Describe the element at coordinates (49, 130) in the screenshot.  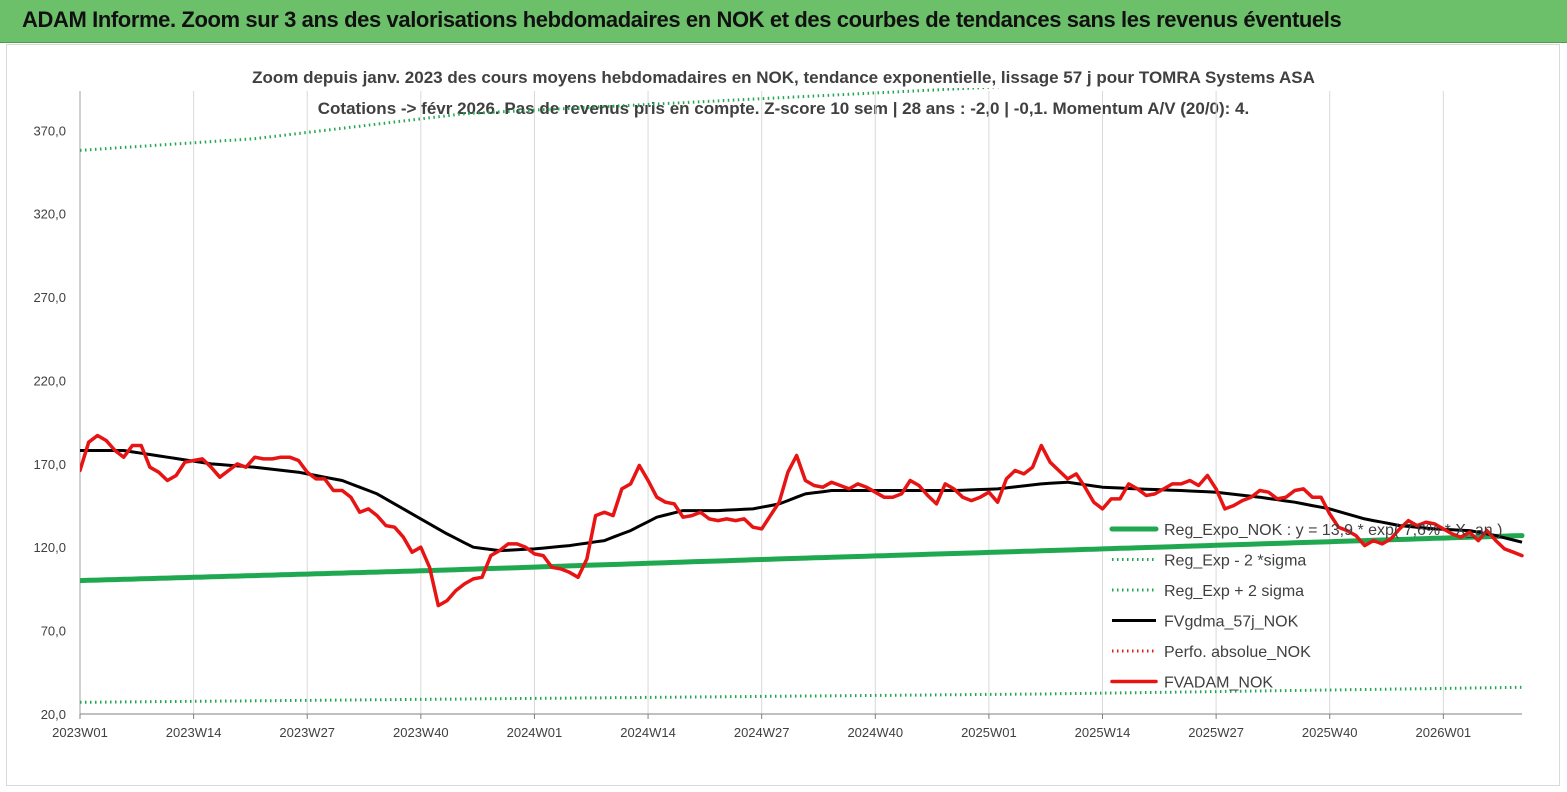
I see `y-tick-label: 370,0` at that location.